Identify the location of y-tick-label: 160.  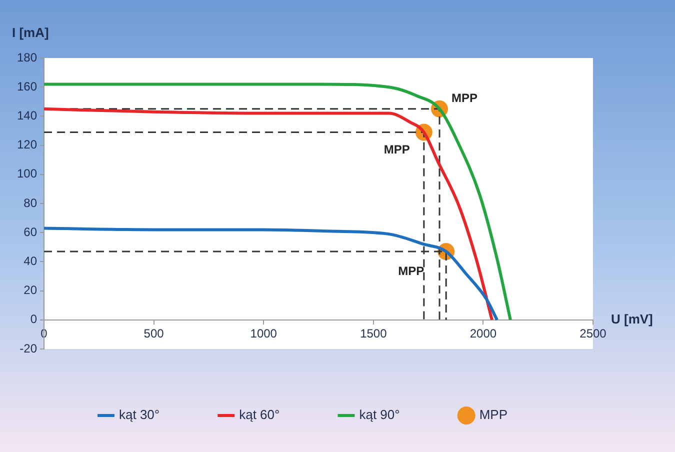
(27, 86).